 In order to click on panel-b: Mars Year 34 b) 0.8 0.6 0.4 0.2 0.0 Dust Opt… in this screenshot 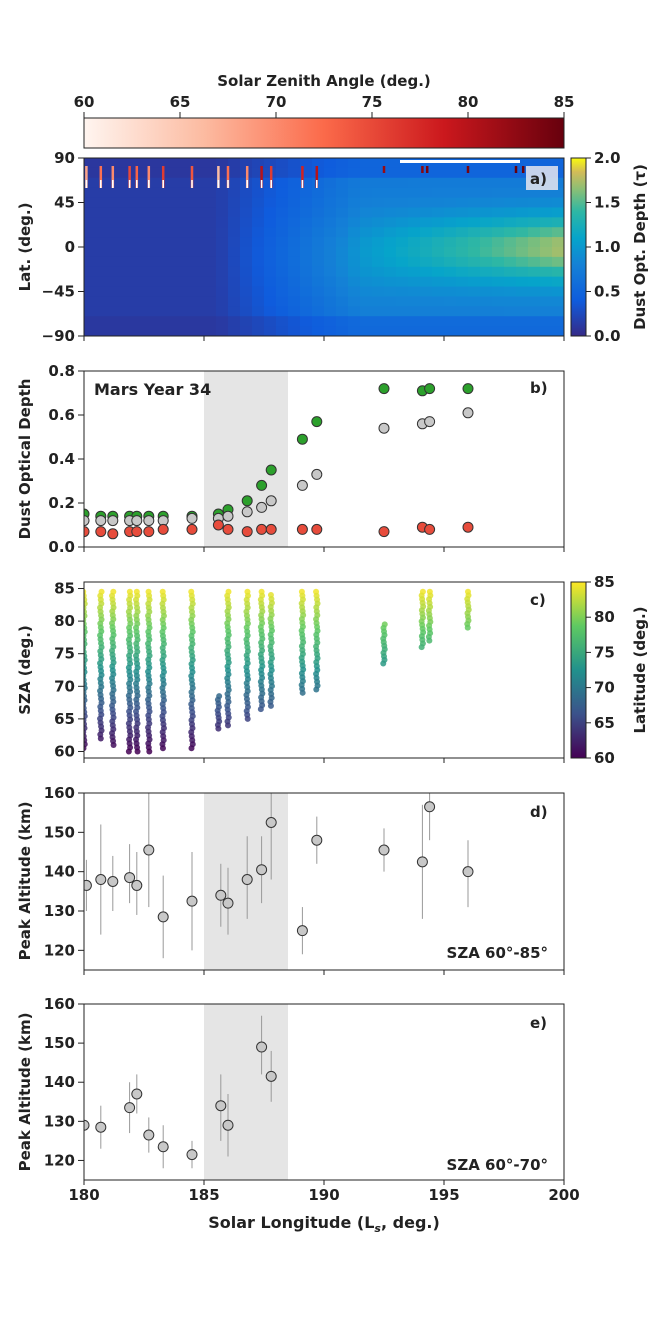, I will do `click(290, 459)`.